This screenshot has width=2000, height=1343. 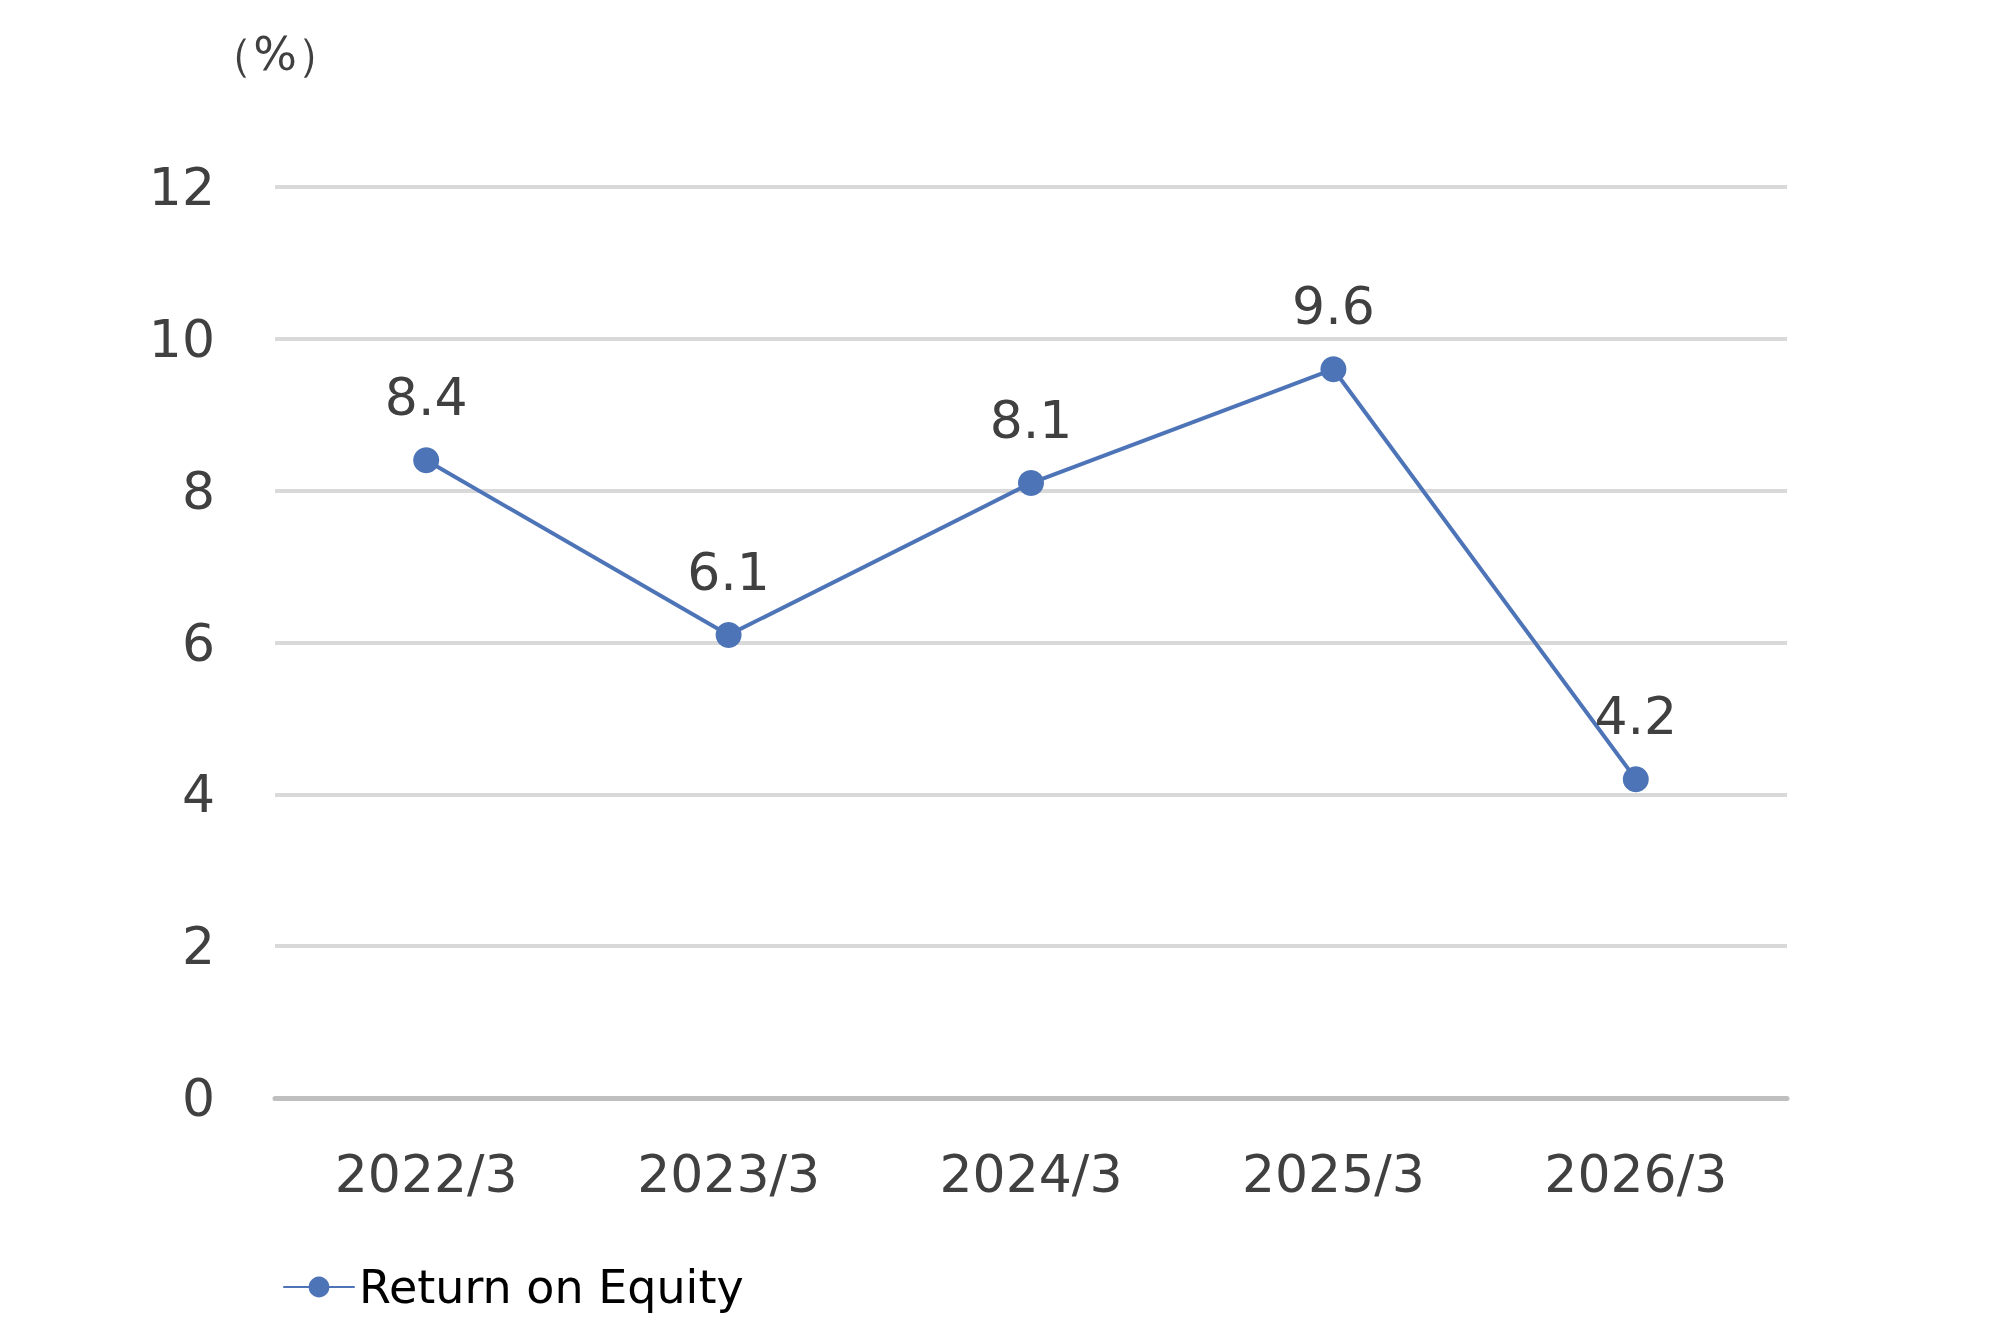 I want to click on y-tick-label: 2, so click(x=198, y=946).